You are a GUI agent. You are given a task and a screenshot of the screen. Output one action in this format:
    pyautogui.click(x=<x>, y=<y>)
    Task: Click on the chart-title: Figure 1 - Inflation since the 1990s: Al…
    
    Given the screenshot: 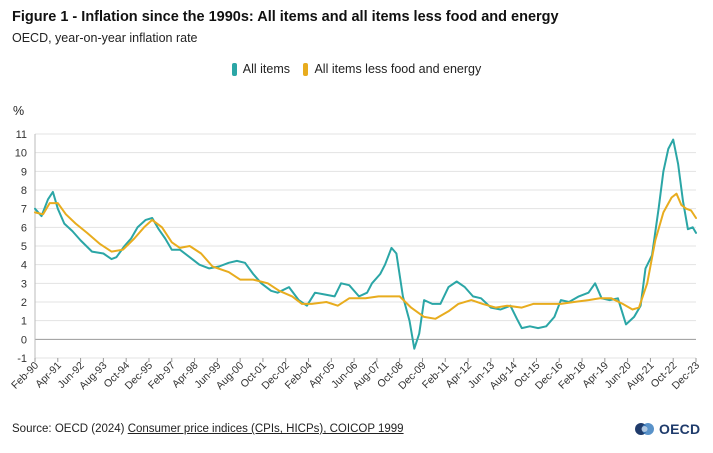 What is the action you would take?
    pyautogui.click(x=285, y=17)
    